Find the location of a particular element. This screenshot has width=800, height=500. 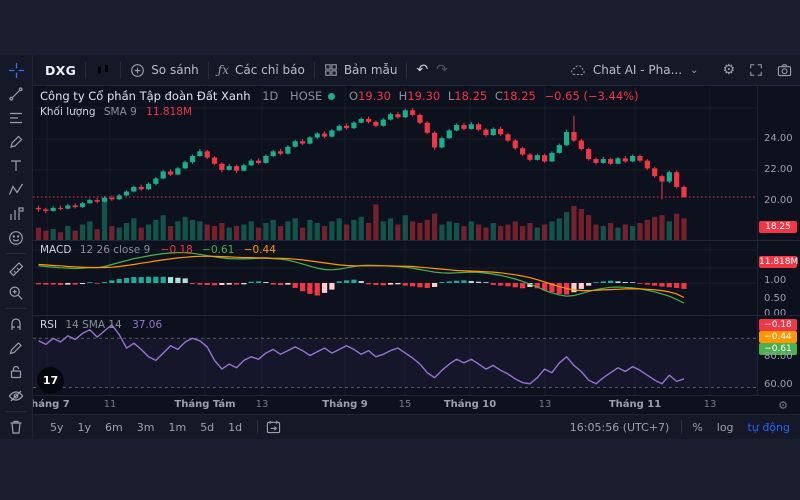

rsi-tick: 80.00 is located at coordinates (778, 356).